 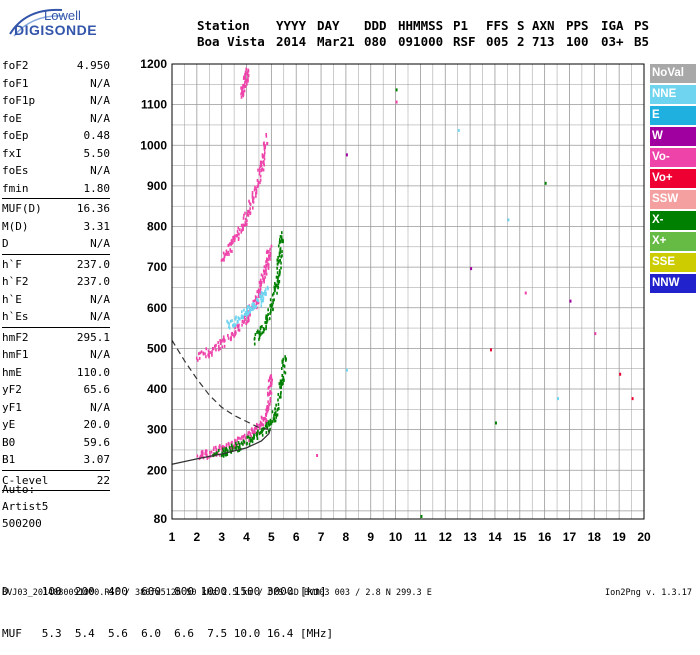 I want to click on y-tick-label: 1100, so click(x=154, y=105).